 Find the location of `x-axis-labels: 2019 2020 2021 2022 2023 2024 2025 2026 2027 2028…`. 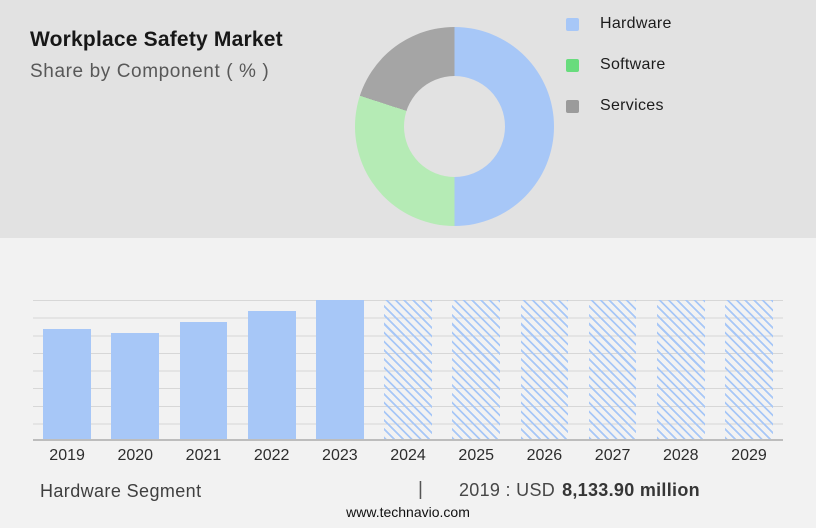

x-axis-labels: 2019 2020 2021 2022 2023 2024 2025 2026 2027 2028… is located at coordinates (408, 457).